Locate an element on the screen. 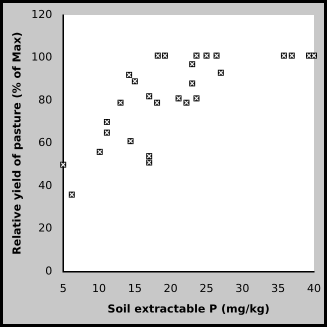 Image resolution: width=327 pixels, height=327 pixels. x-tick-label: 30 is located at coordinates (242, 289).